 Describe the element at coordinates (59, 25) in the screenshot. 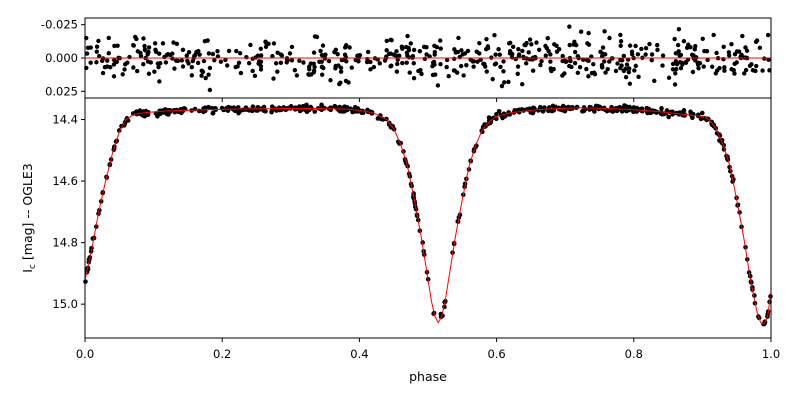

I see `residual-y-tick-label: -0.025` at that location.